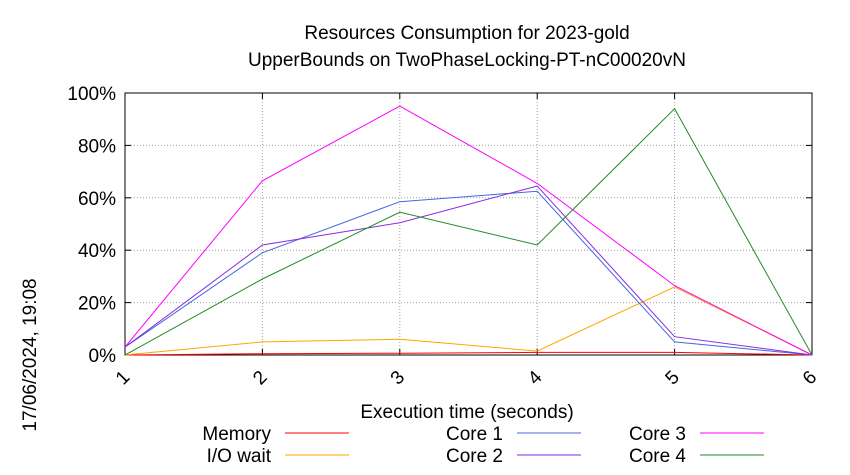 The height and width of the screenshot is (475, 850). What do you see at coordinates (657, 456) in the screenshot?
I see `legend-label-core-4: Core 4` at bounding box center [657, 456].